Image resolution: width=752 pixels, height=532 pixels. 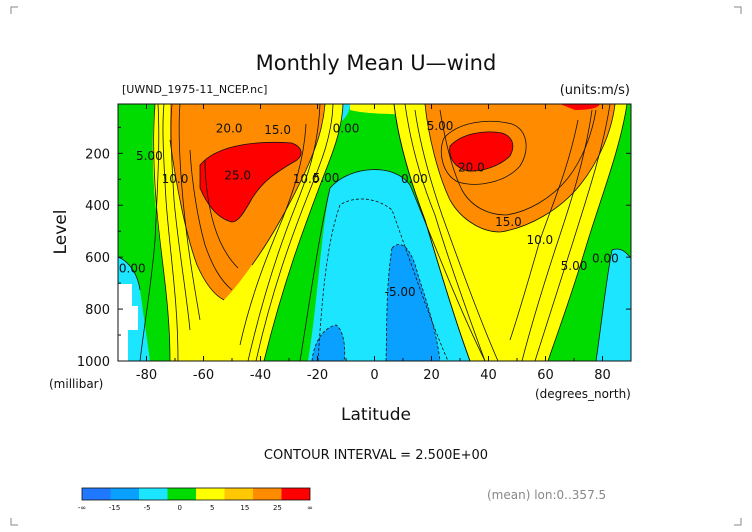 I want to click on y-tick-label: 600, so click(x=97, y=258).